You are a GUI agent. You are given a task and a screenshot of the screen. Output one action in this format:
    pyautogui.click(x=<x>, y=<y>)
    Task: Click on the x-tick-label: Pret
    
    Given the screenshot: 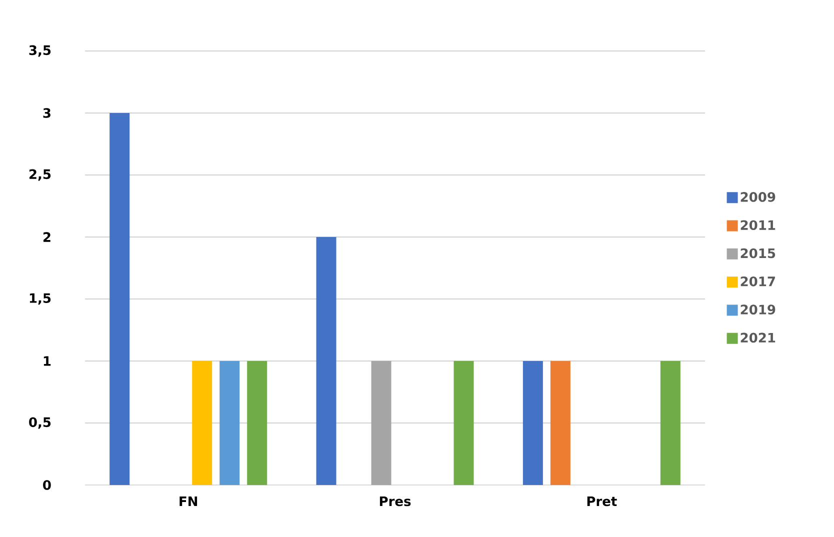 What is the action you would take?
    pyautogui.click(x=602, y=501)
    